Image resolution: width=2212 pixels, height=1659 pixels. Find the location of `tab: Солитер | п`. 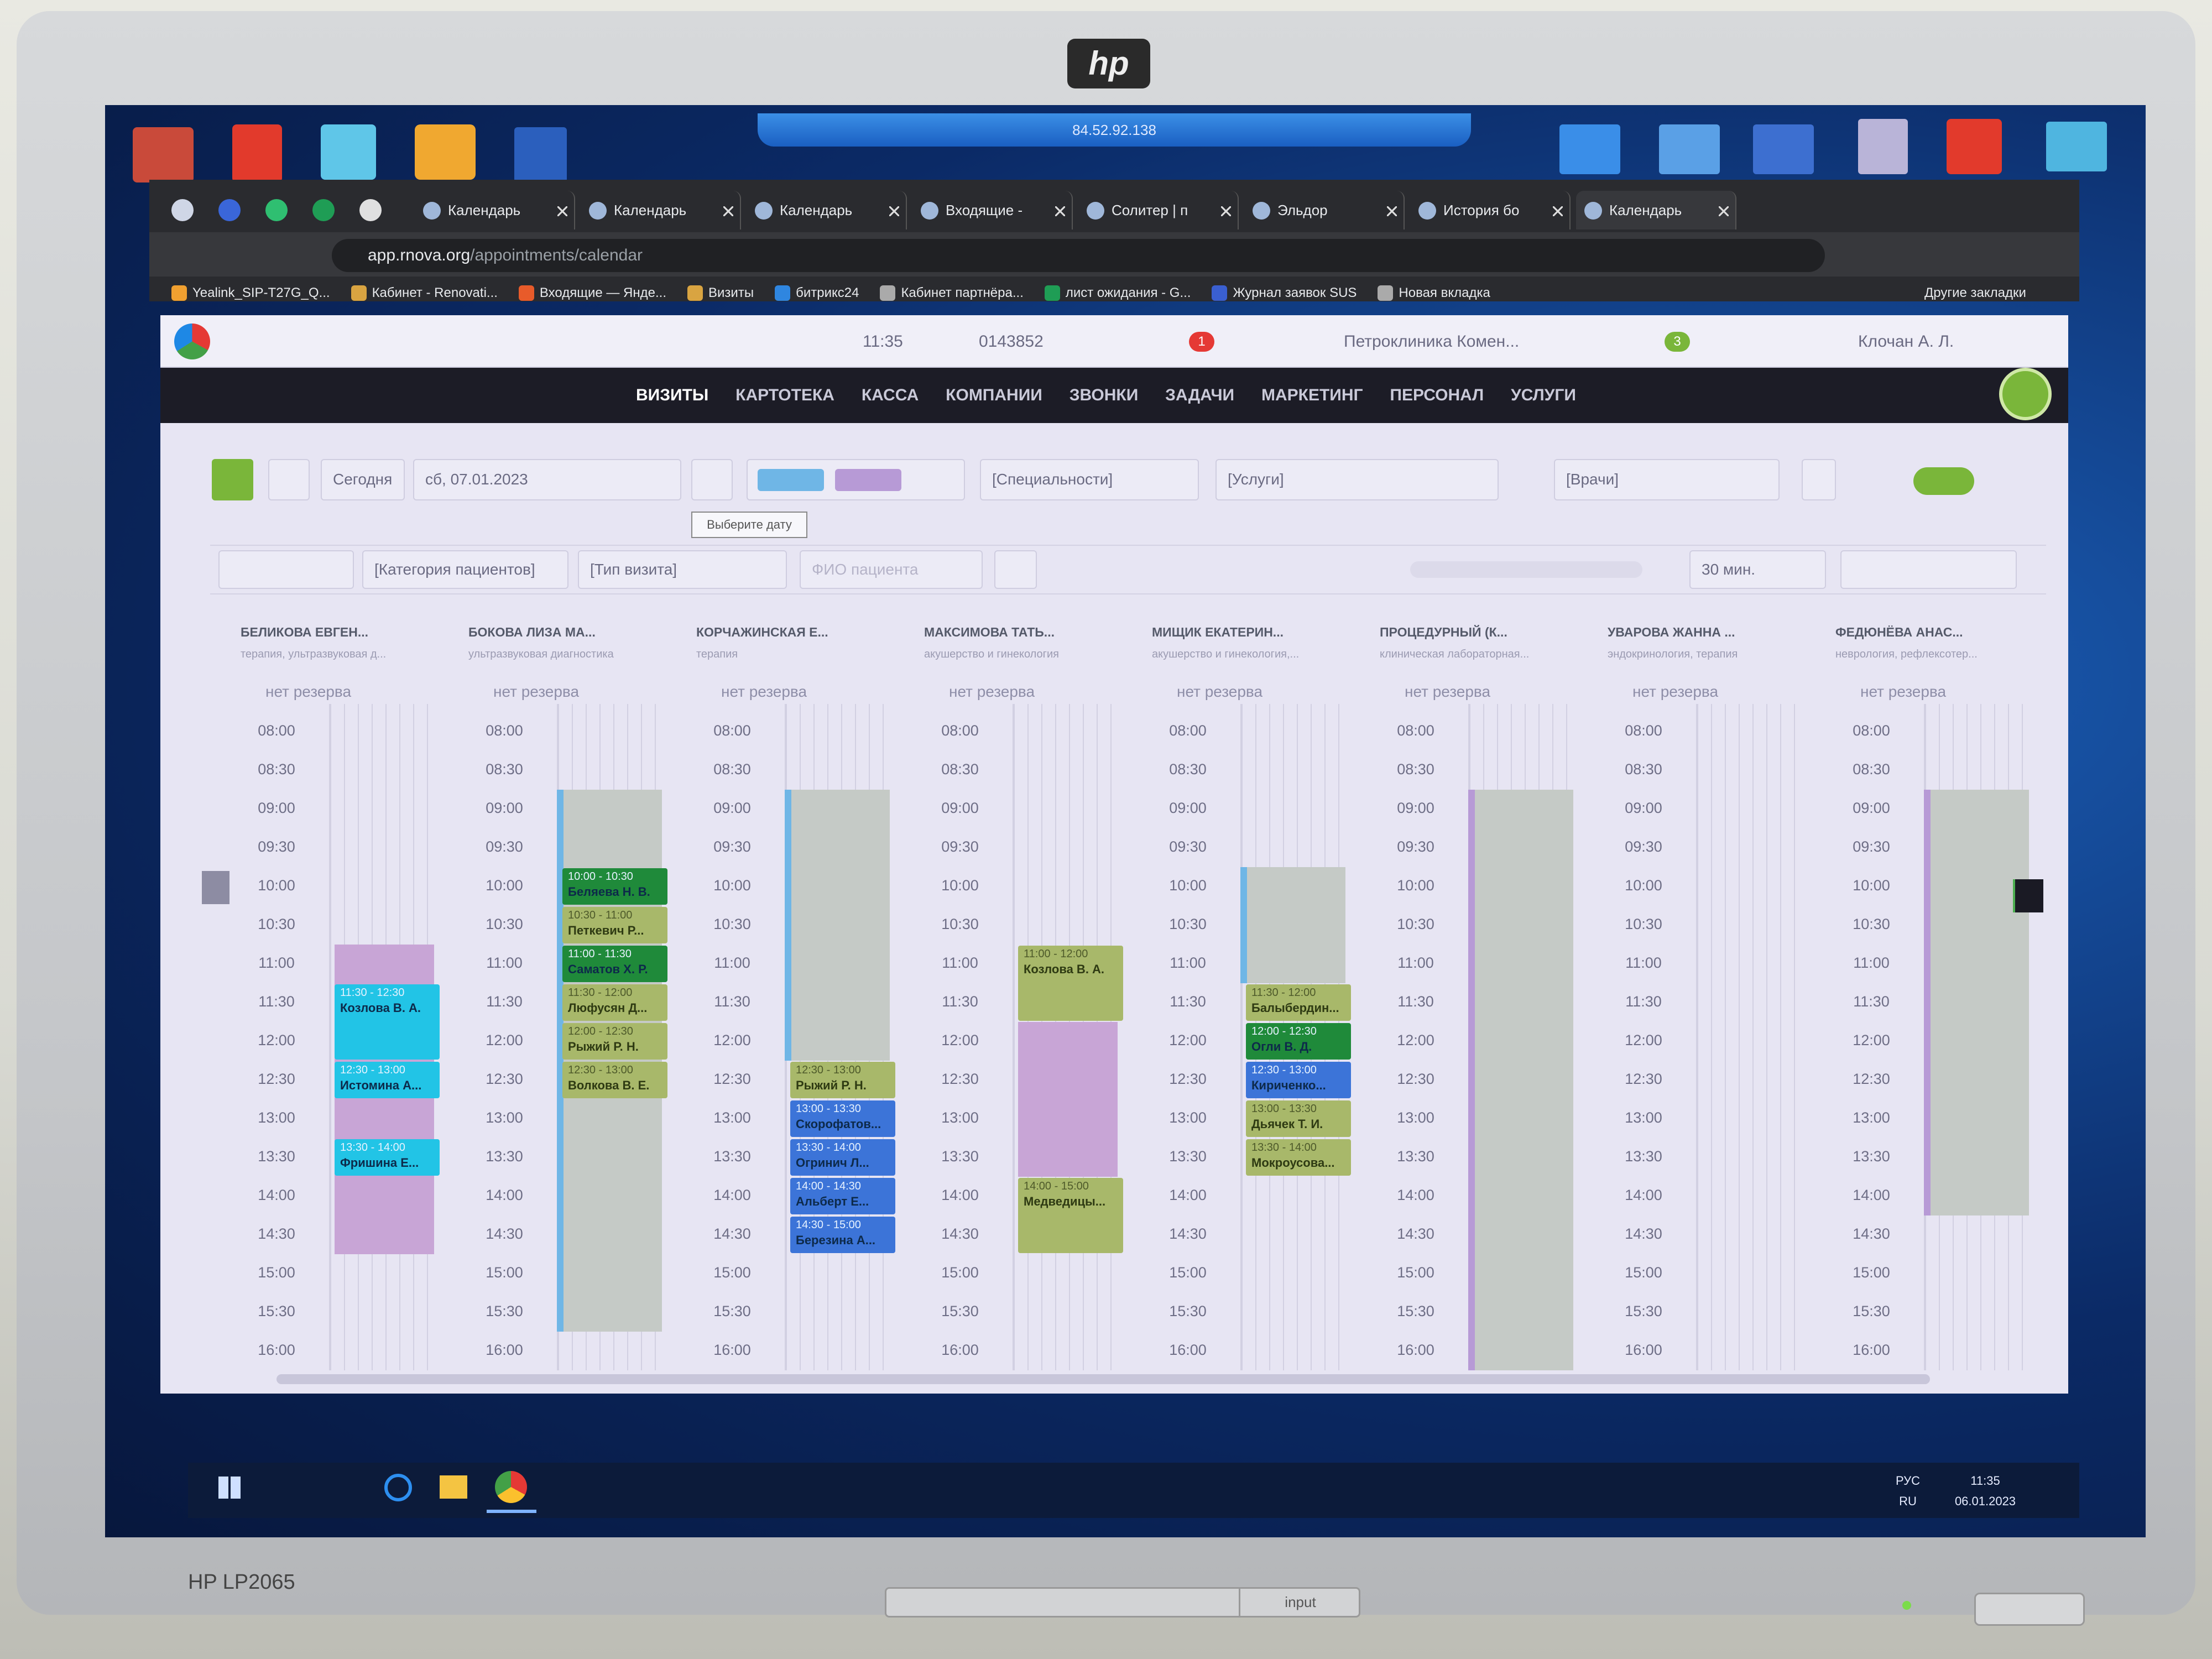

tab: Солитер | п is located at coordinates (1159, 210).